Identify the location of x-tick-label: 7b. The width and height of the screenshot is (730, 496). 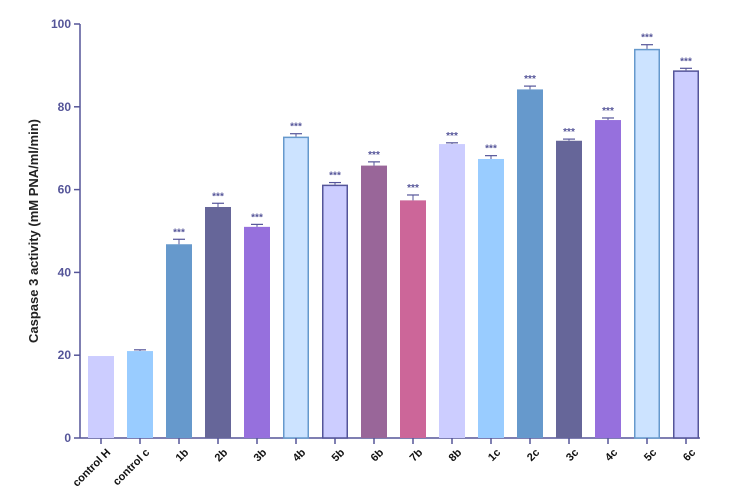
(417, 456).